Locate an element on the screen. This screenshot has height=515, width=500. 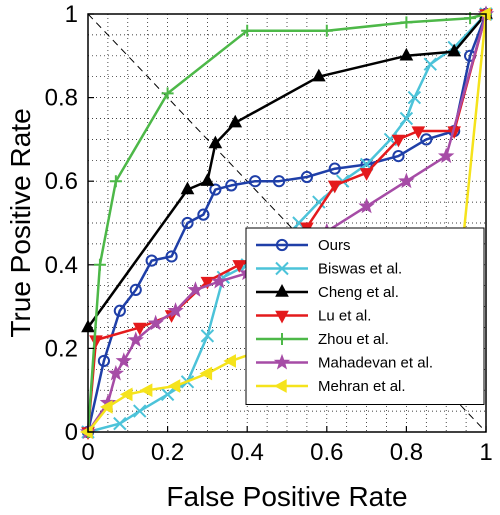
legend-item: Biswas et al. is located at coordinates (329, 269).